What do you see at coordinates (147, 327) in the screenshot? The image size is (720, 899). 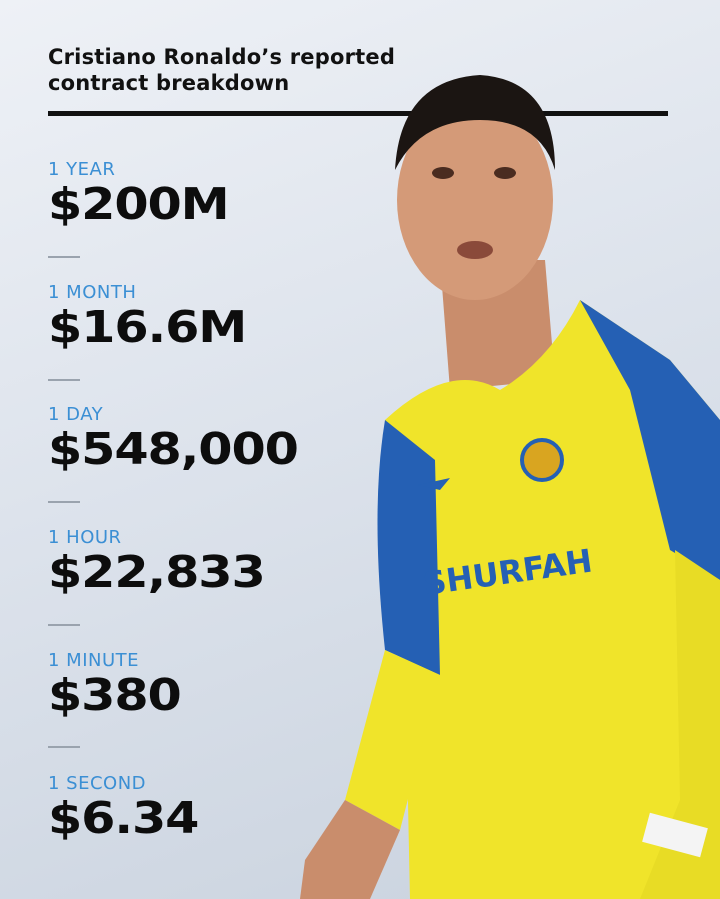 I see `stat-value: $16.6M` at bounding box center [147, 327].